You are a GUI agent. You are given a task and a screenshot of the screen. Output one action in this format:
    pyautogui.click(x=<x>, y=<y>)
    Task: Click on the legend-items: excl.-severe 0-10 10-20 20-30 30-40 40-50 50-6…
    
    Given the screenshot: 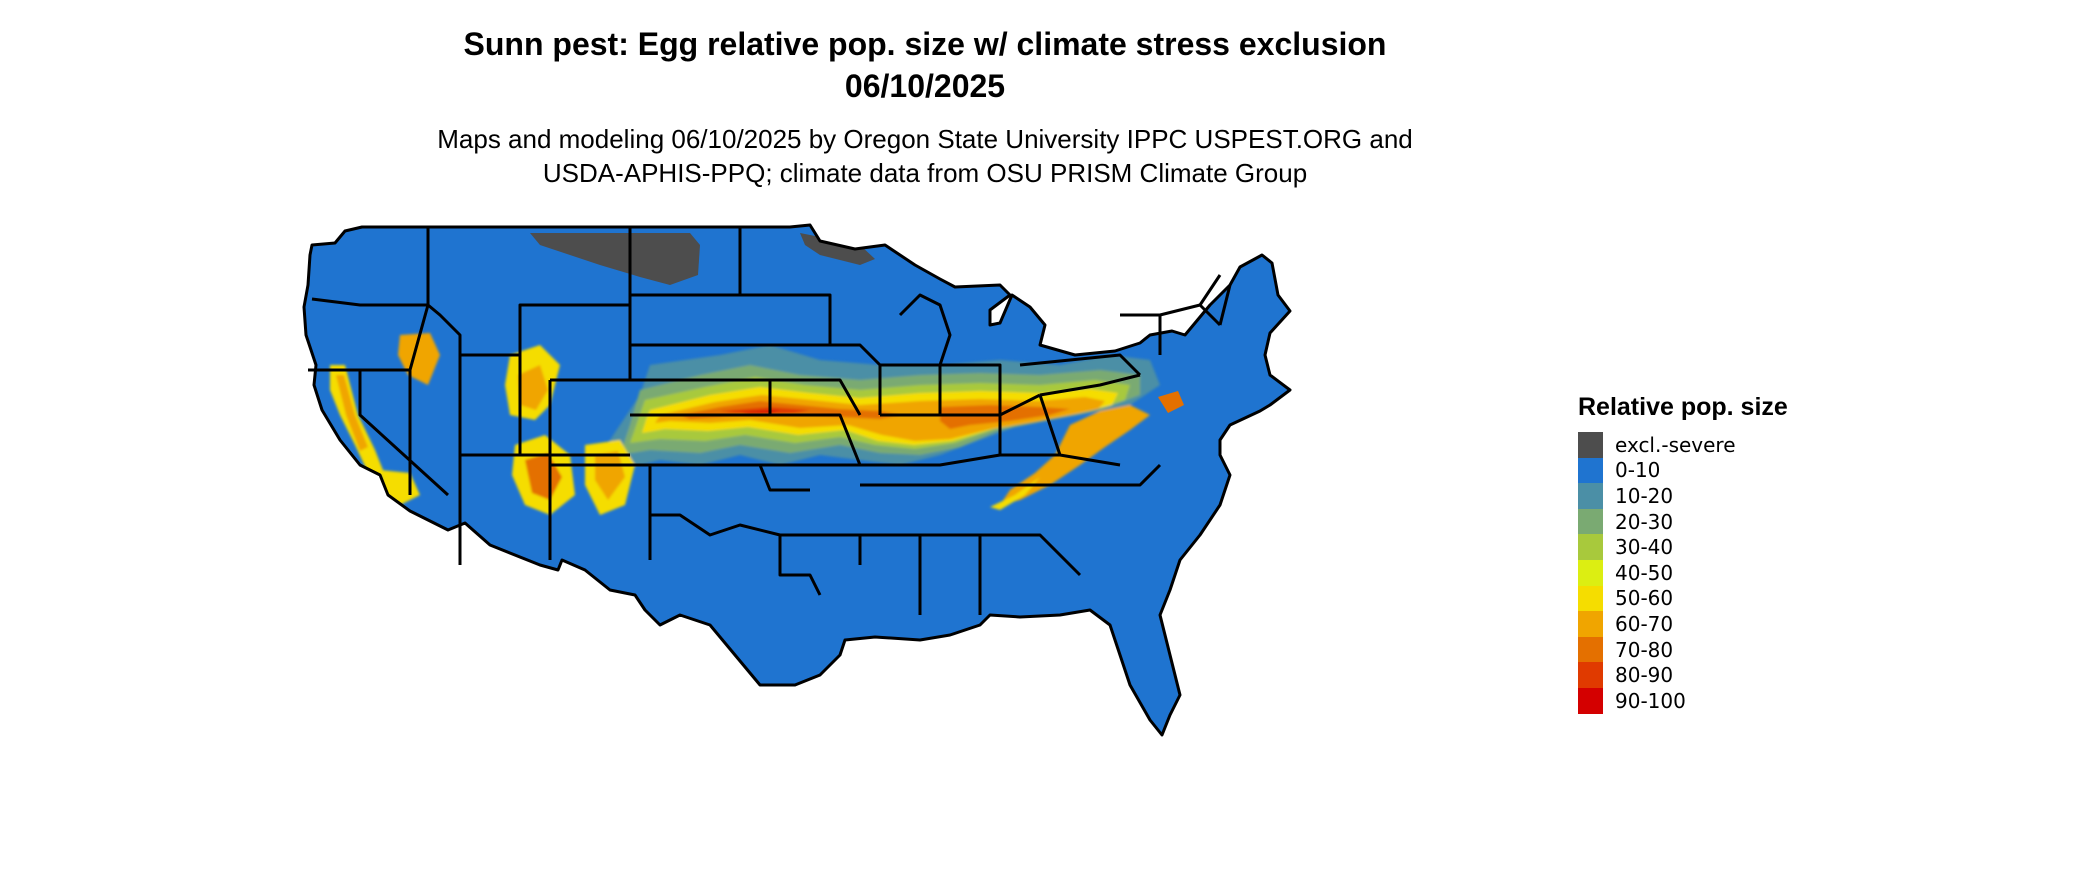 What is the action you would take?
    pyautogui.click(x=1683, y=573)
    